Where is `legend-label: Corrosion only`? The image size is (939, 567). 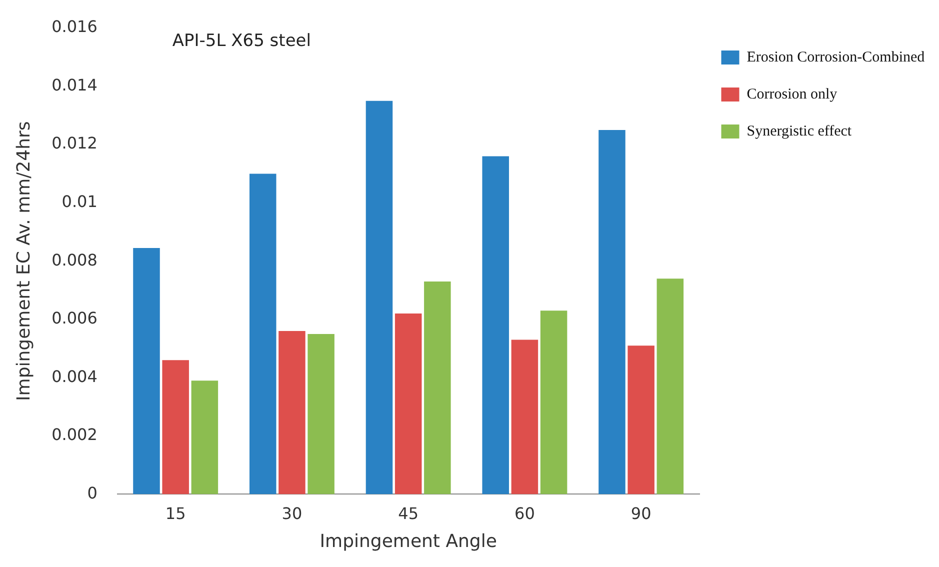
legend-label: Corrosion only is located at coordinates (792, 94).